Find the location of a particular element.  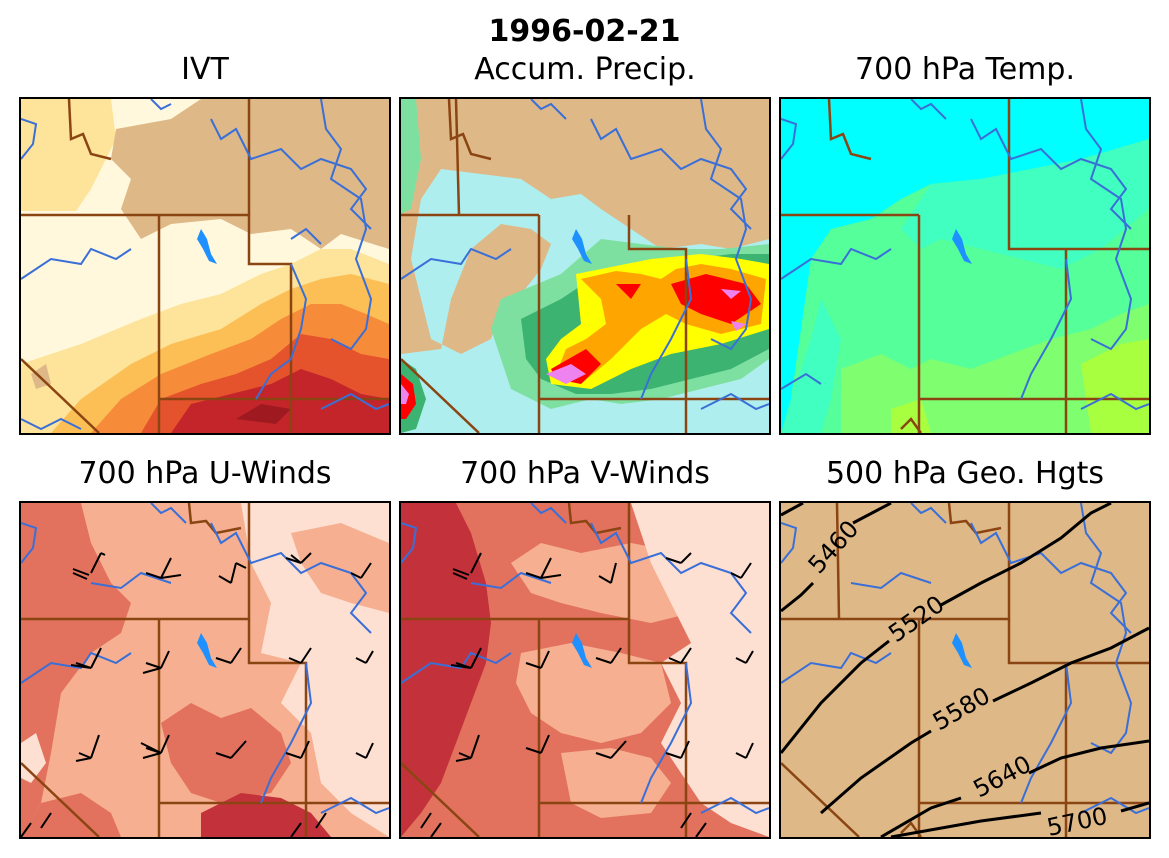

geo-land is located at coordinates (965, 670).